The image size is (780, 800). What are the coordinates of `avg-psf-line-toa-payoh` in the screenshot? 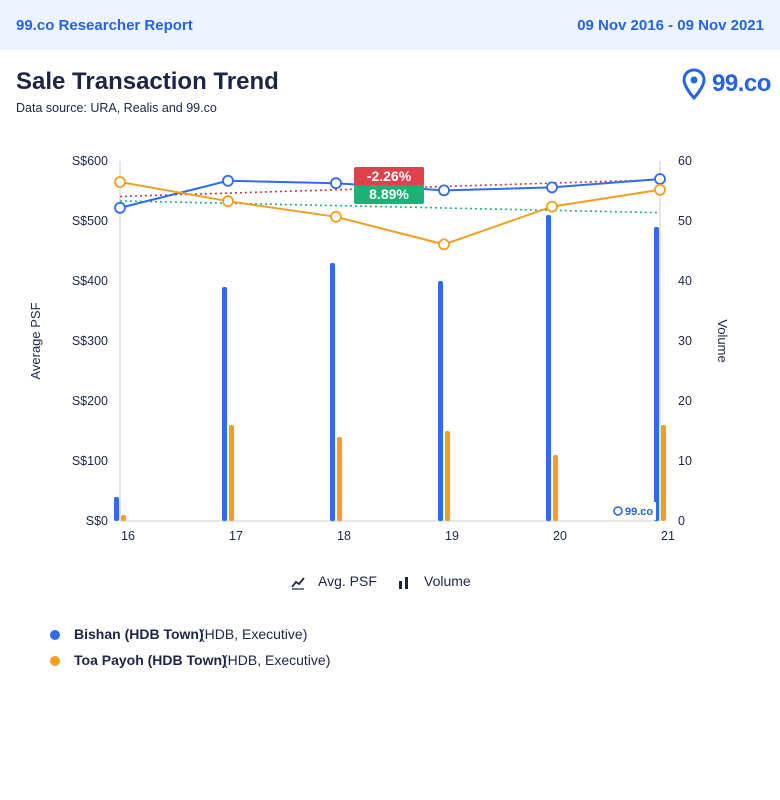 It's located at (390, 213).